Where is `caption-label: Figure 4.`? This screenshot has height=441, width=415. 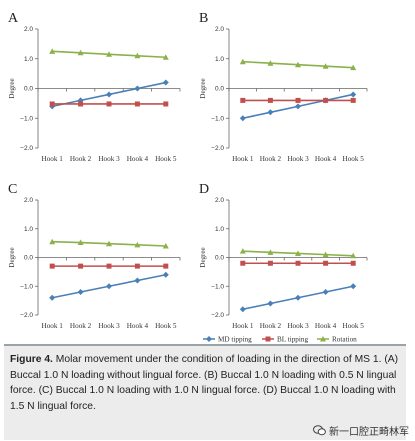
caption-label: Figure 4. is located at coordinates (31, 359).